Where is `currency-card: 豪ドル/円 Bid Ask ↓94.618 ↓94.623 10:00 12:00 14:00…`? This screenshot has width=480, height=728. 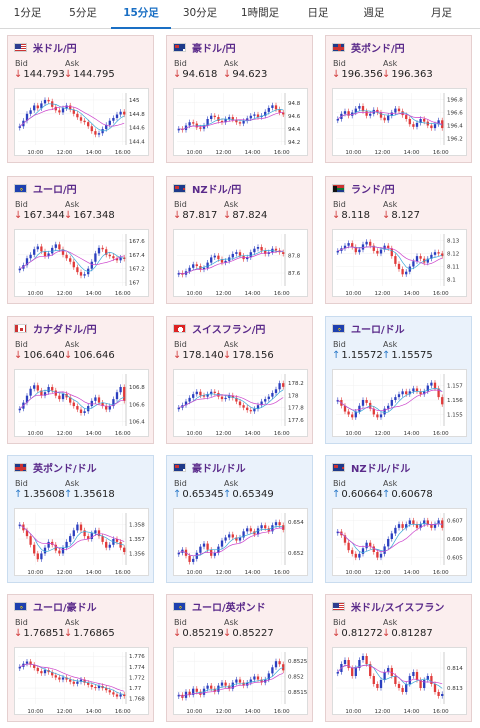
currency-card: 豪ドル/円 Bid Ask ↓94.618 ↓94.623 10:00 12:00 14:00… is located at coordinates (239, 99).